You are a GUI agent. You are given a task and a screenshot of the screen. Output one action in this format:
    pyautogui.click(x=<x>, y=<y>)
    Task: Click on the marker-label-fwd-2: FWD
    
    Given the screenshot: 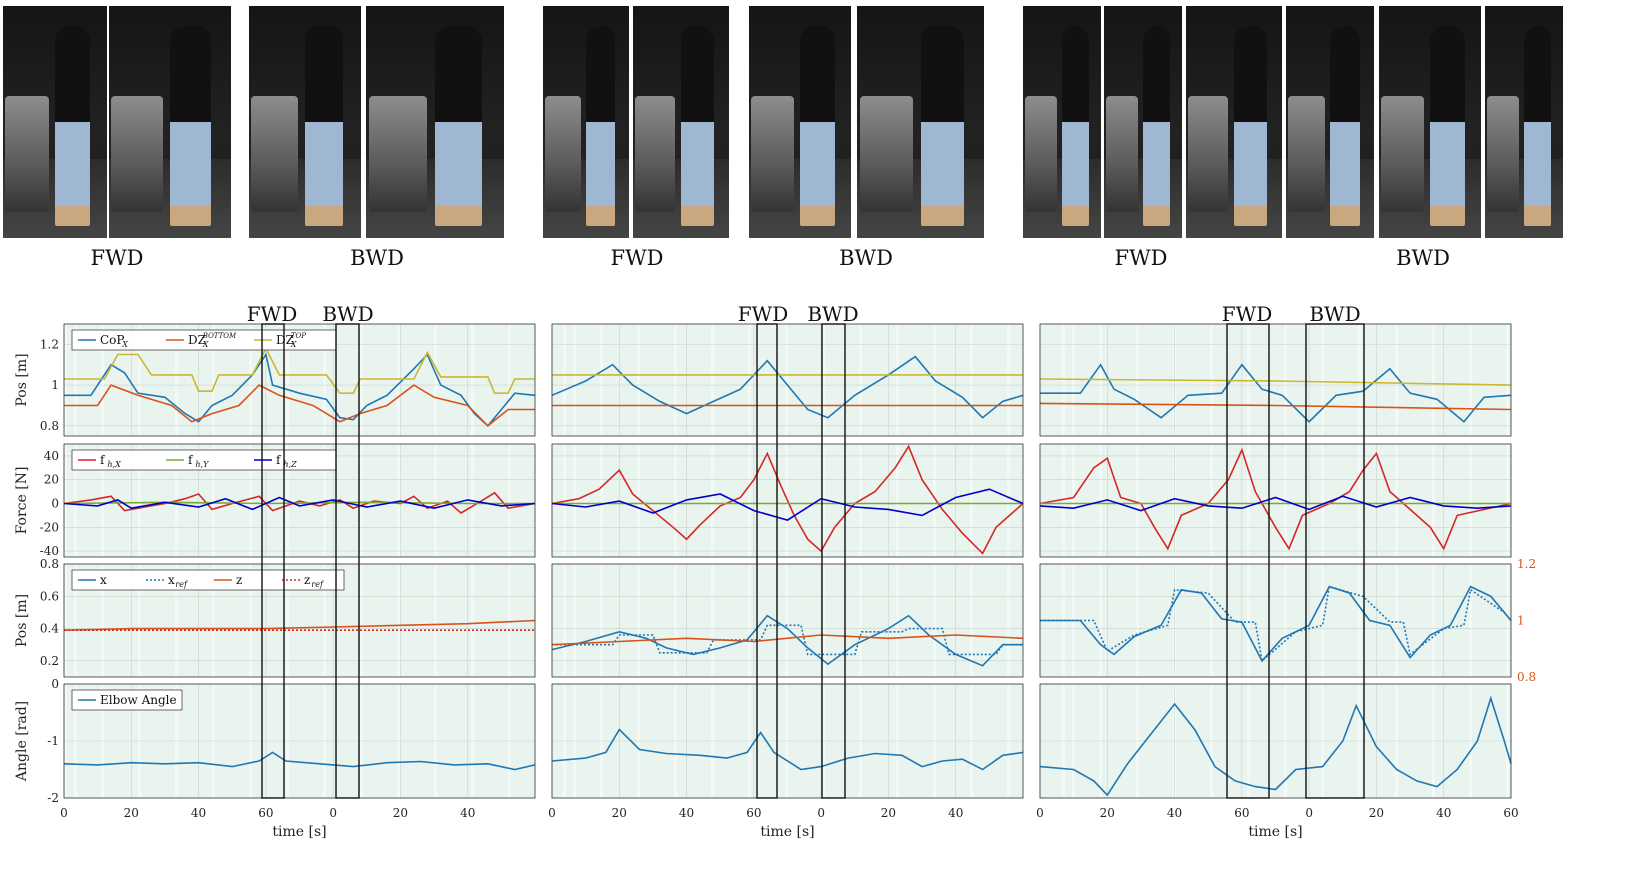 What is the action you would take?
    pyautogui.click(x=763, y=314)
    